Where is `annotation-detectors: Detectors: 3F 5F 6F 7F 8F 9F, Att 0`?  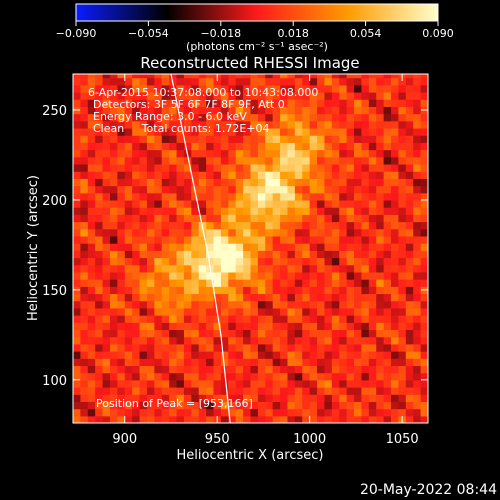
annotation-detectors: Detectors: 3F 5F 6F 7F 8F 9F, Att 0 is located at coordinates (189, 104).